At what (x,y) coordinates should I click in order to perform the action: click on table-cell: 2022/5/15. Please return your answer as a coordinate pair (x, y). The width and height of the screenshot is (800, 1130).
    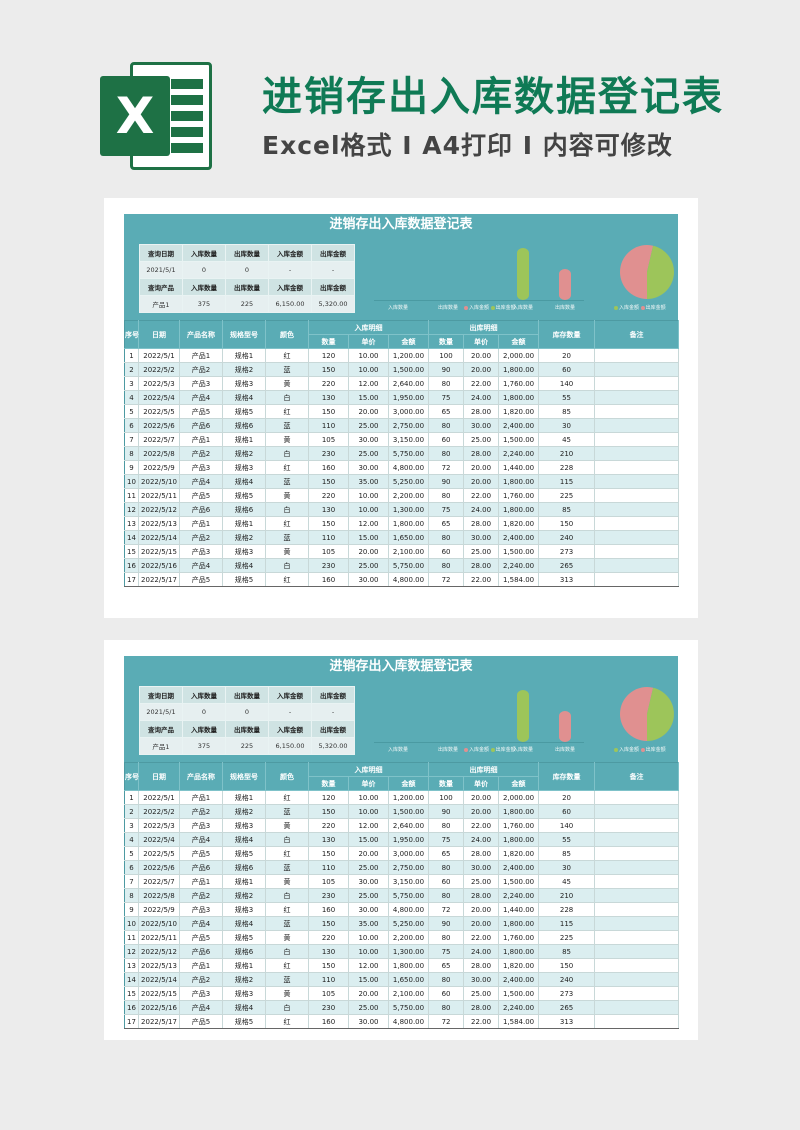
    Looking at the image, I should click on (159, 993).